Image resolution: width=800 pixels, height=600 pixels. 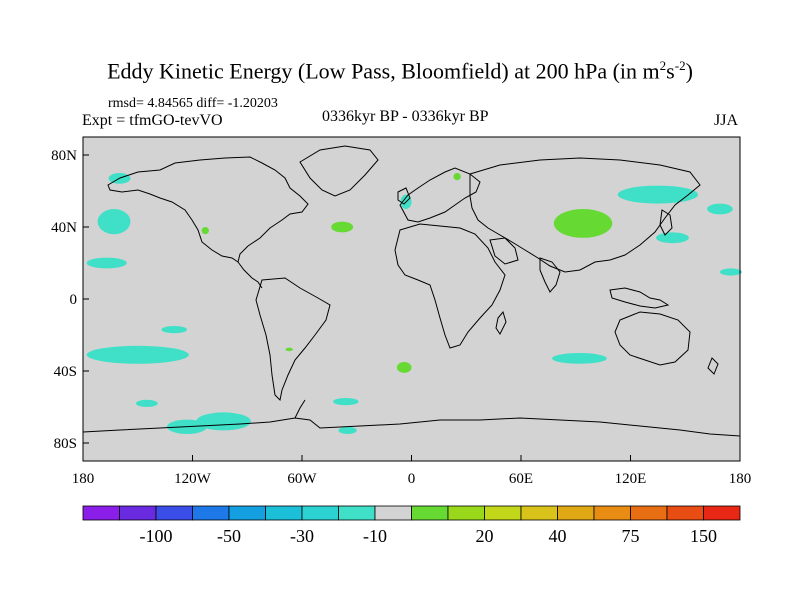 I want to click on colorbar-label: -30, so click(x=302, y=536).